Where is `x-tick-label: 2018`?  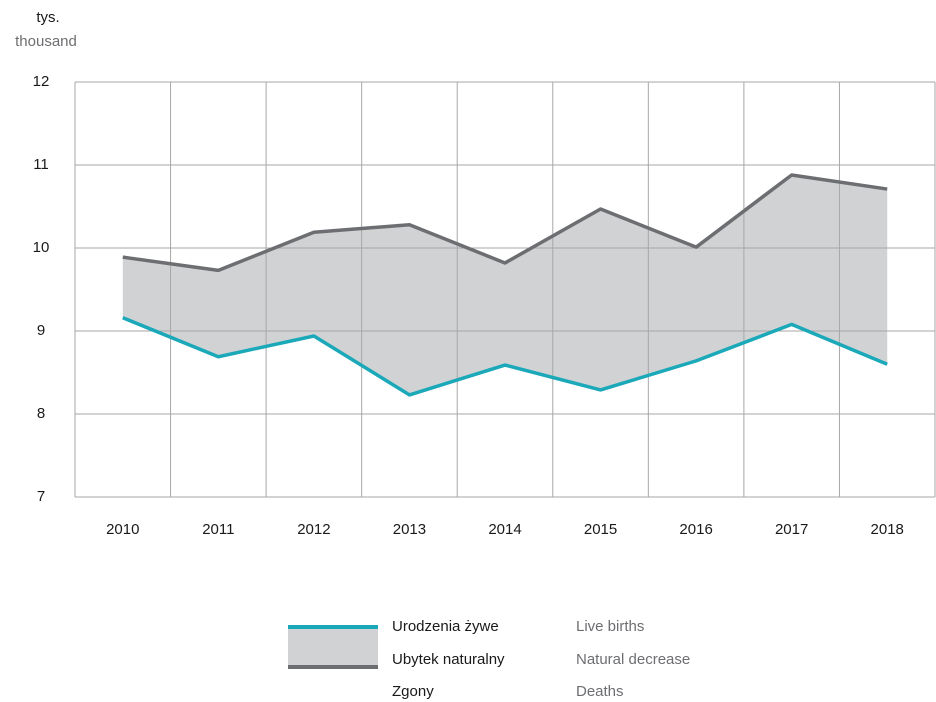 x-tick-label: 2018 is located at coordinates (887, 529).